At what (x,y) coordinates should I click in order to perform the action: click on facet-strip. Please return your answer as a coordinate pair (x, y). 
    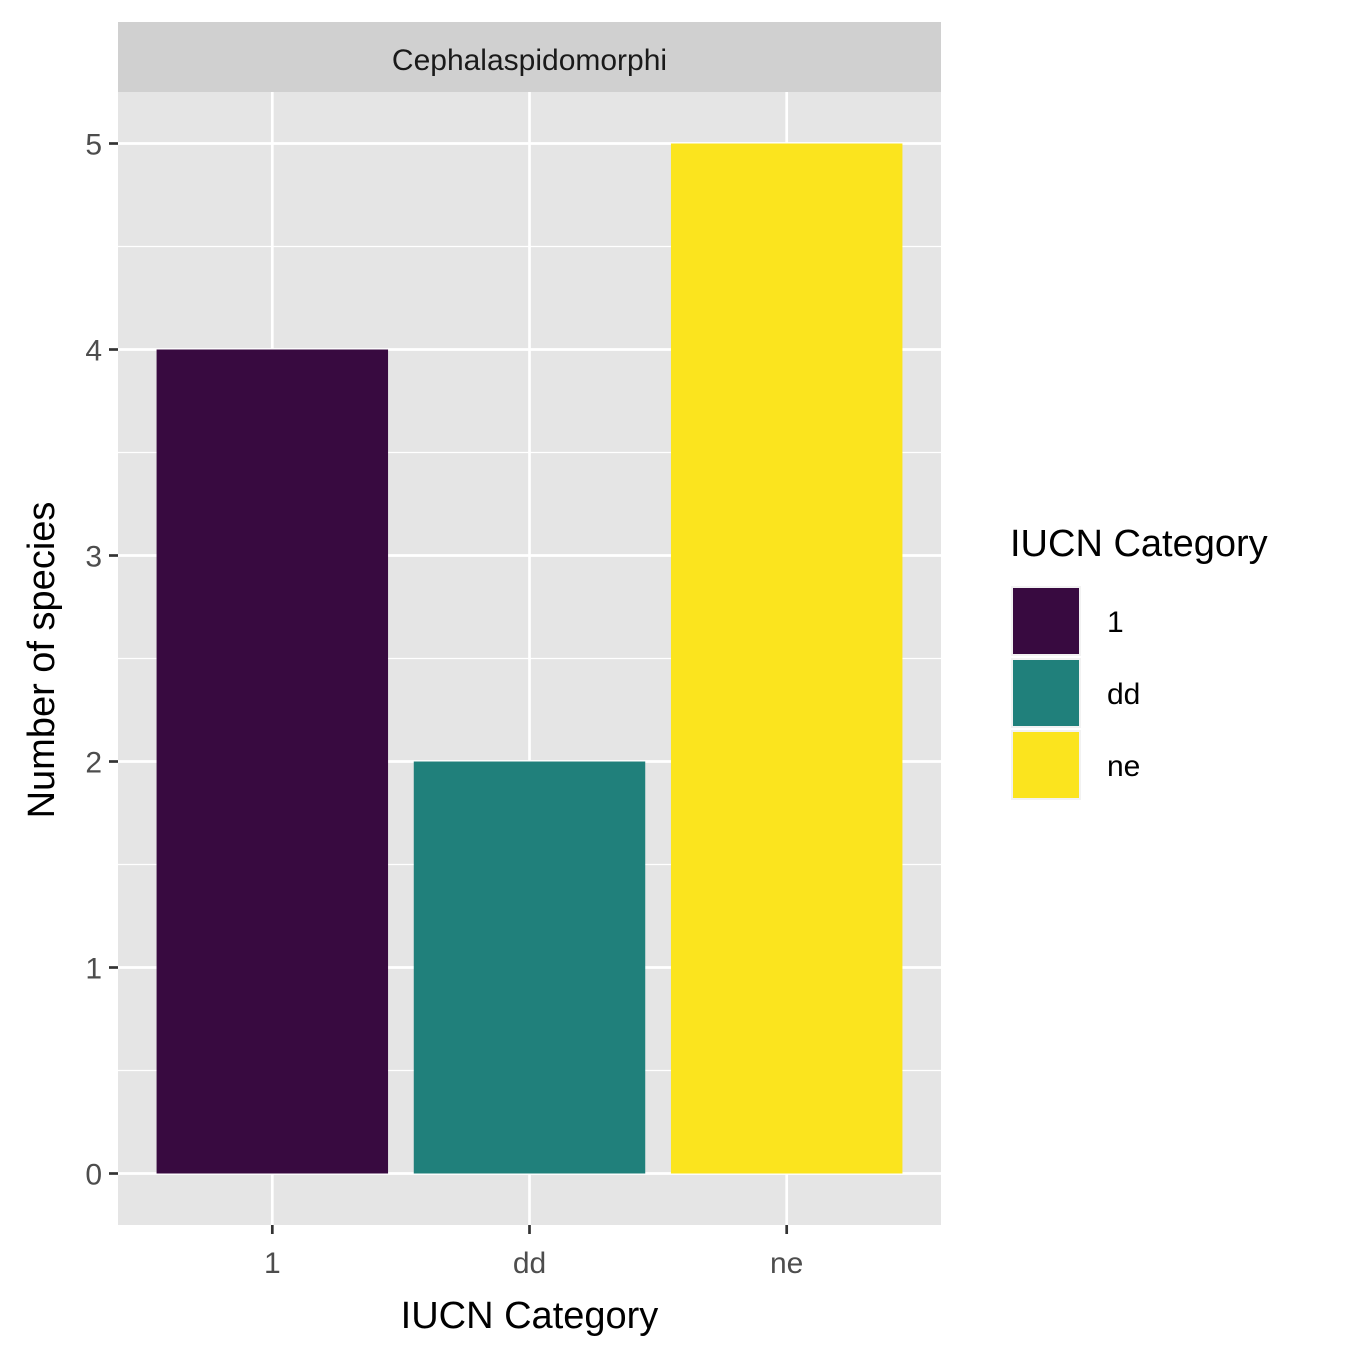
    Looking at the image, I should click on (529, 57).